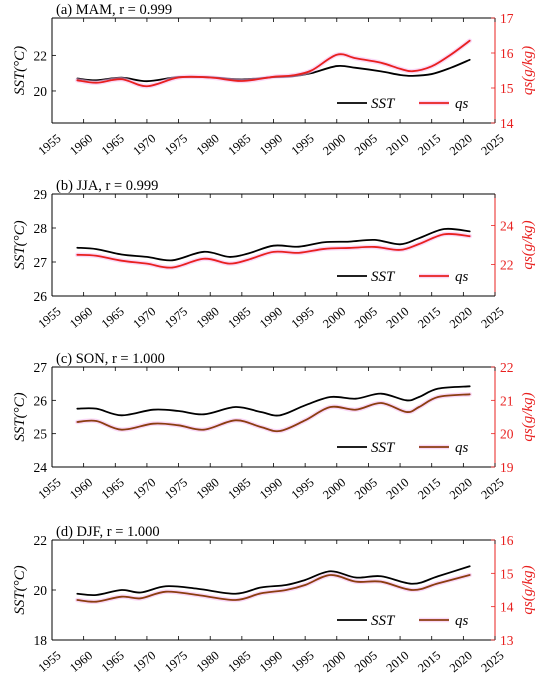  I want to click on panel-title: (d) DJF, r = 1.000, so click(108, 532).